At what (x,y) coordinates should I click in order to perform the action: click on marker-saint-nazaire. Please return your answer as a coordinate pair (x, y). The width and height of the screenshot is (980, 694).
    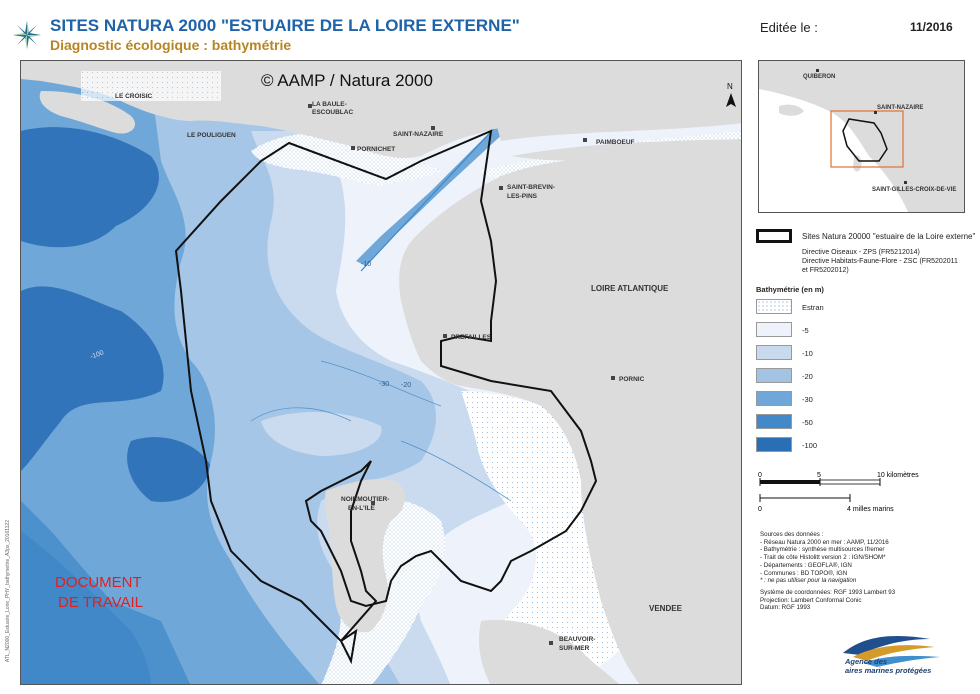
    Looking at the image, I should click on (433, 128).